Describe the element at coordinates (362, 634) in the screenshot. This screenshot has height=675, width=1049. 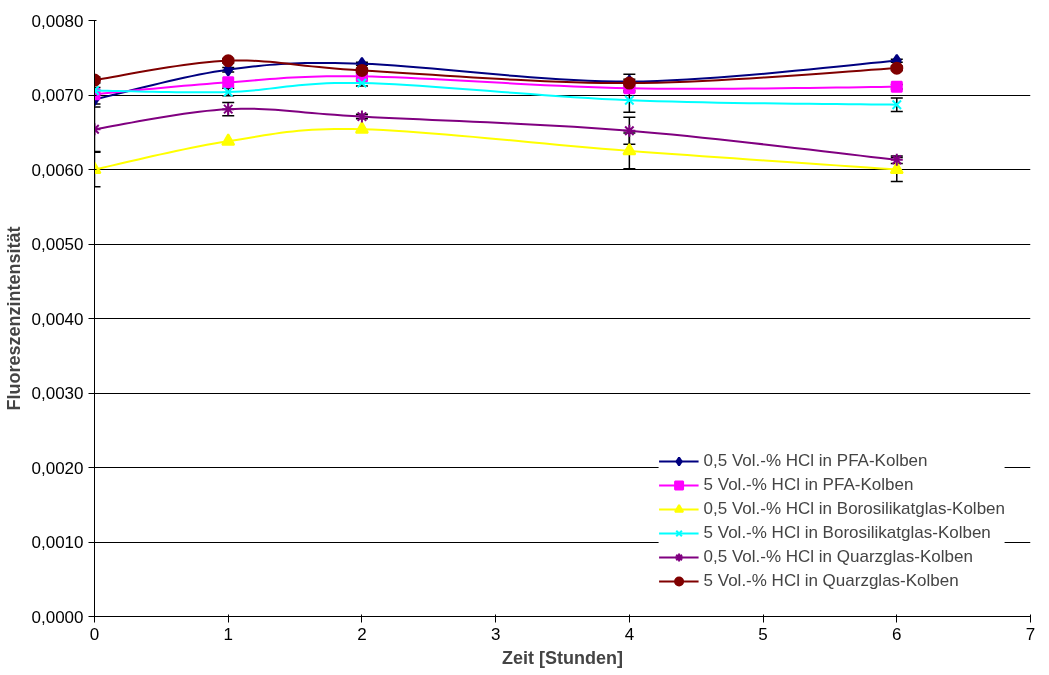
I see `x-tick-label: 2` at that location.